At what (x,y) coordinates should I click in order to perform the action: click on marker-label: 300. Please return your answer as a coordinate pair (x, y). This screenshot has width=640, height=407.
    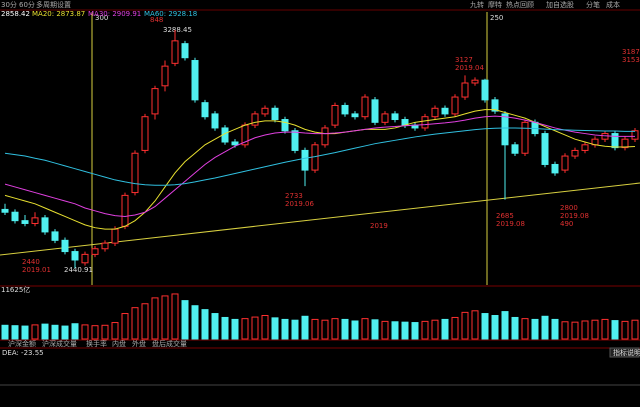
    Looking at the image, I should click on (101, 18).